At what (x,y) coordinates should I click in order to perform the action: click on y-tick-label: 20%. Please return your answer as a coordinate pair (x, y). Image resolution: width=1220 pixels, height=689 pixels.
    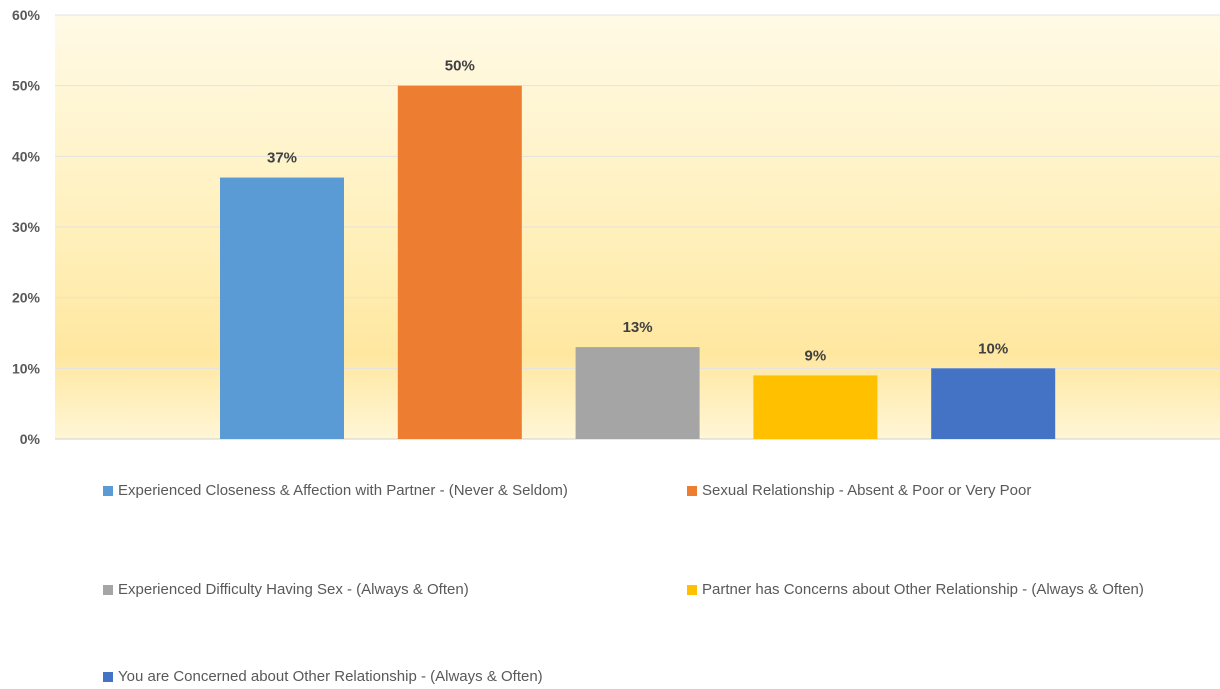
    Looking at the image, I should click on (26, 298).